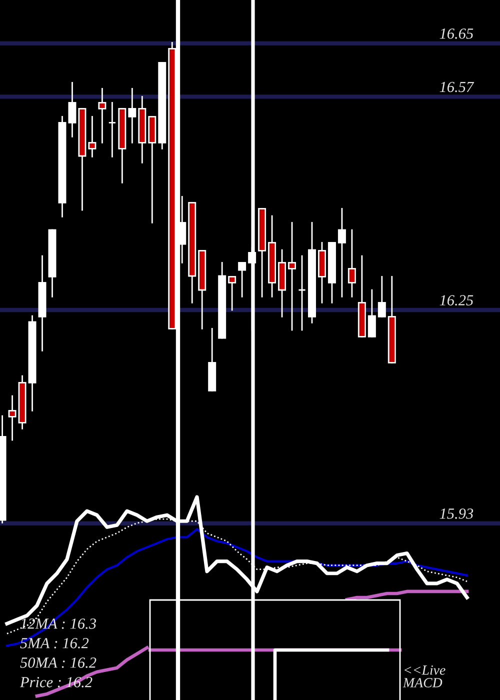  What do you see at coordinates (457, 33) in the screenshot?
I see `y-tick-label: 16.65` at bounding box center [457, 33].